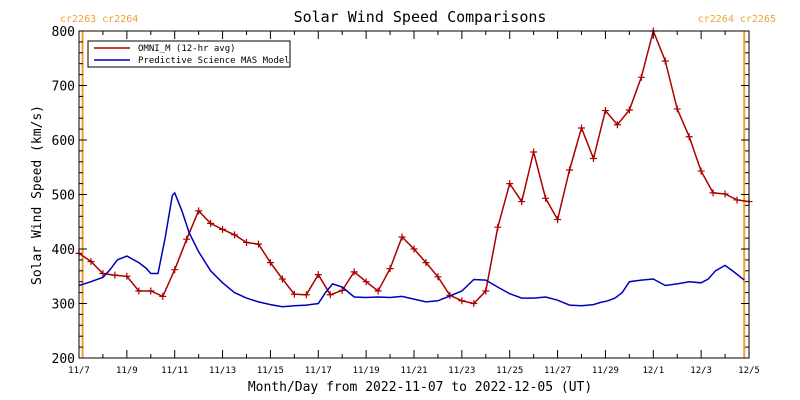  What do you see at coordinates (701, 371) in the screenshot?
I see `x-tick-label: 12/3` at bounding box center [701, 371].